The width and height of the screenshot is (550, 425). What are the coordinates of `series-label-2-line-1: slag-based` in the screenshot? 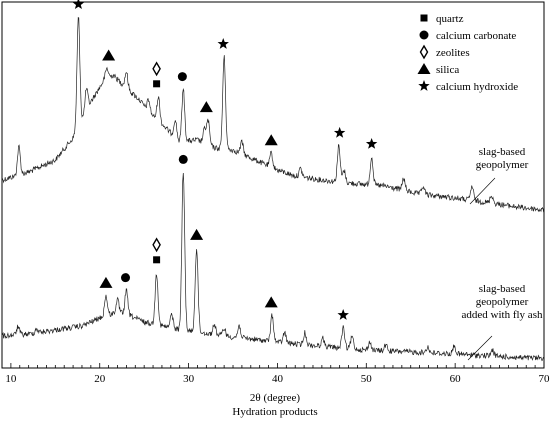 It's located at (502, 289).